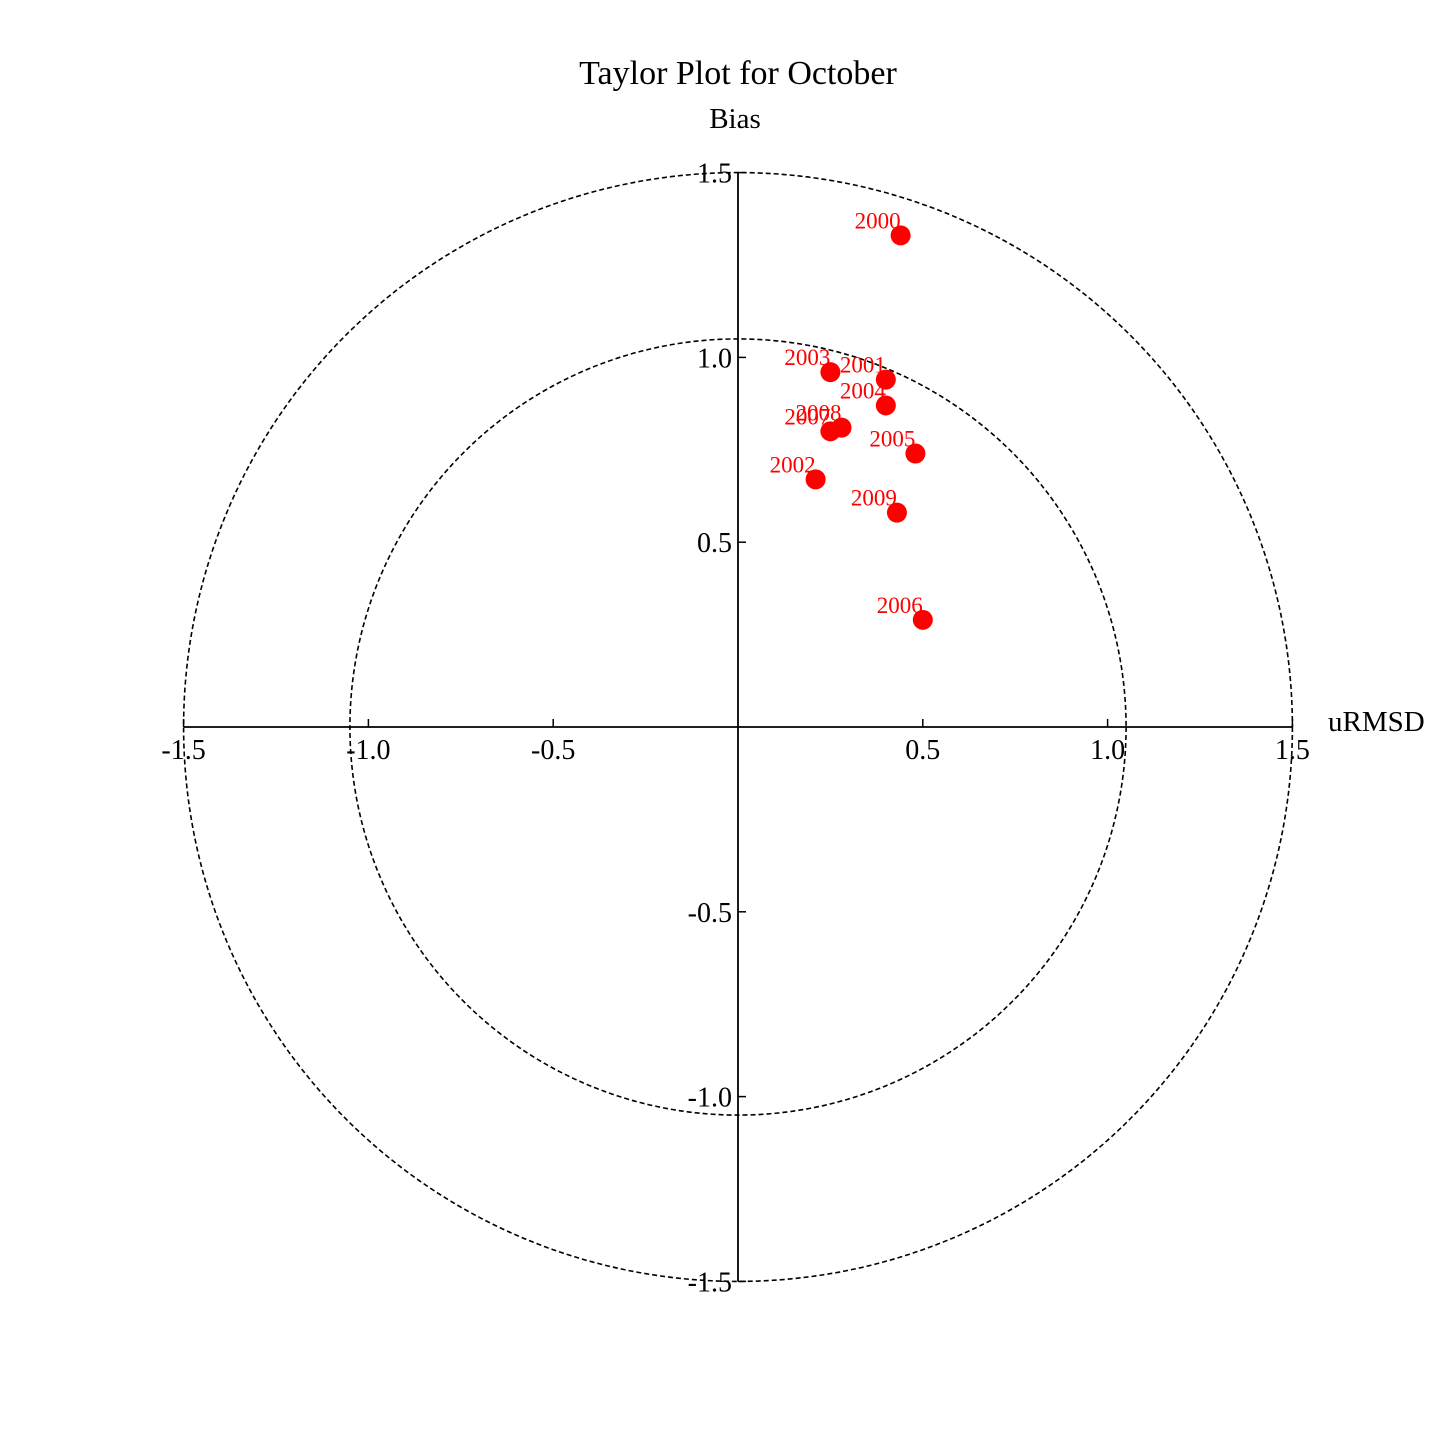 This screenshot has width=1440, height=1440. What do you see at coordinates (863, 390) in the screenshot?
I see `point-label-2004: 2004` at bounding box center [863, 390].